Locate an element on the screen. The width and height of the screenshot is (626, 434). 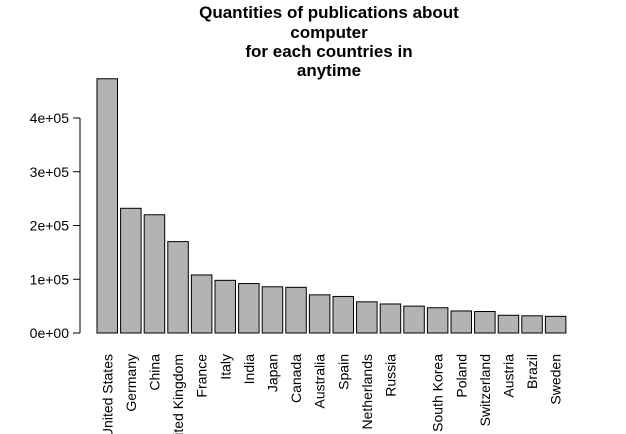
y-tick-label: 3e+05 is located at coordinates (50, 172).